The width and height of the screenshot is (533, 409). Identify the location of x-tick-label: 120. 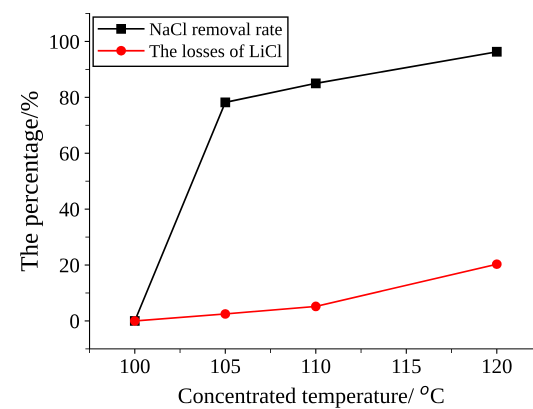
(497, 366).